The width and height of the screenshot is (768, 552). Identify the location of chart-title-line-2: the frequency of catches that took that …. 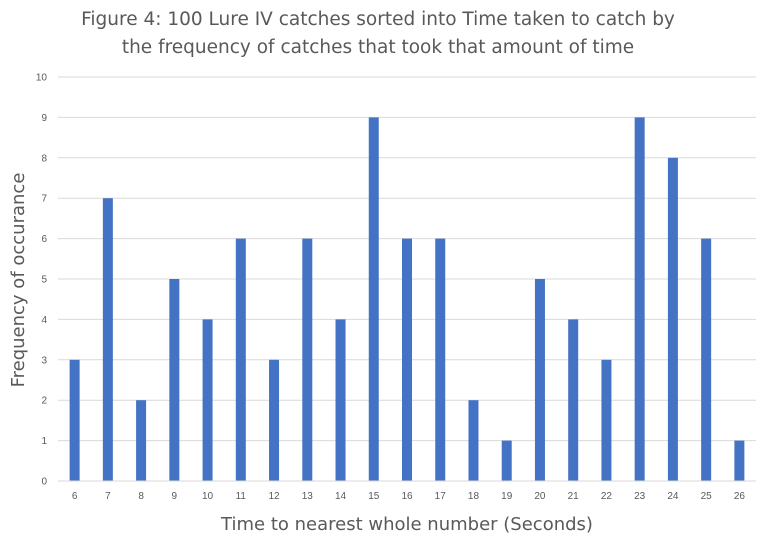
(378, 47).